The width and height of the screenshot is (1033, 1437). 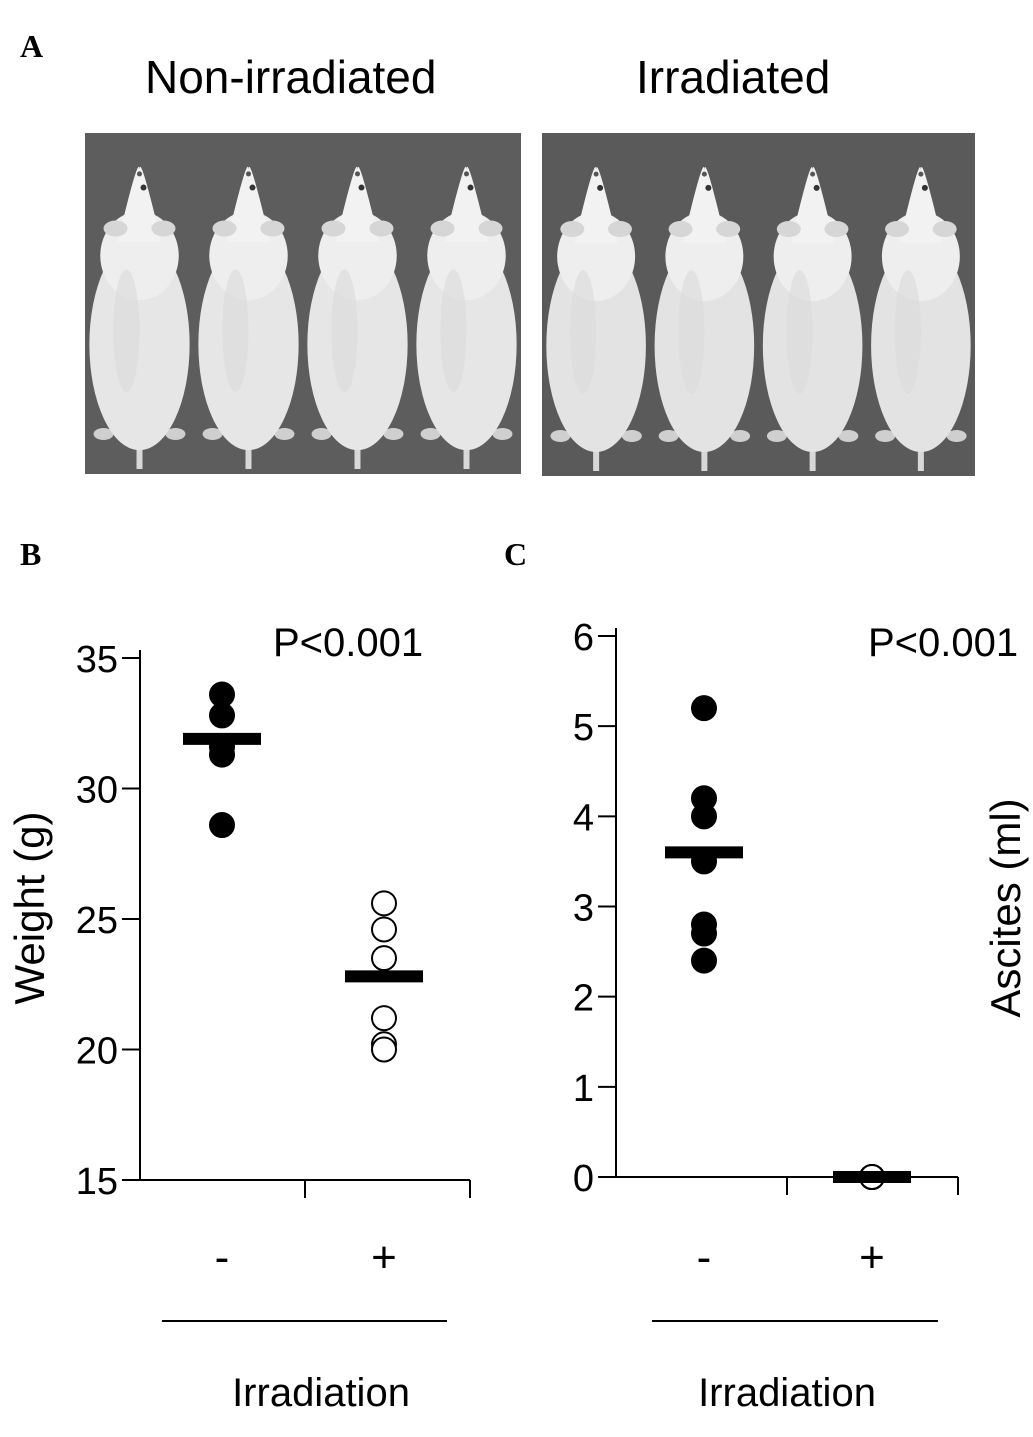 I want to click on photo-title-irradiated: Irradiated, so click(x=733, y=77).